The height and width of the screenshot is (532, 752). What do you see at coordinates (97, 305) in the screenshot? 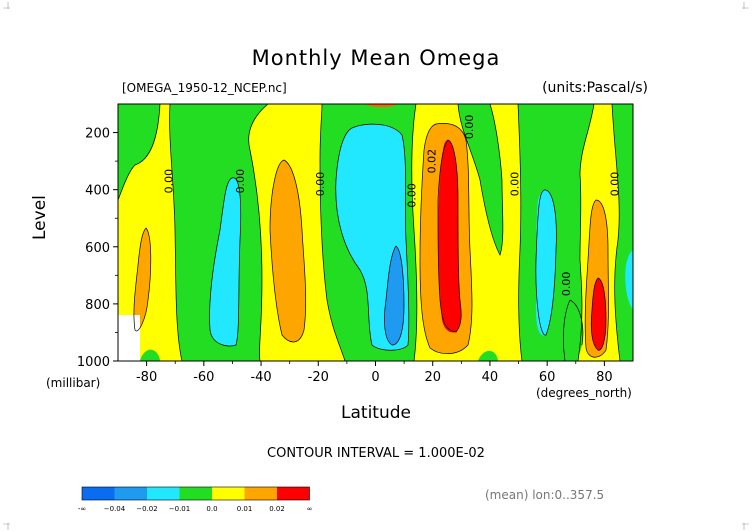
I see `y-tick-label: 800` at bounding box center [97, 305].